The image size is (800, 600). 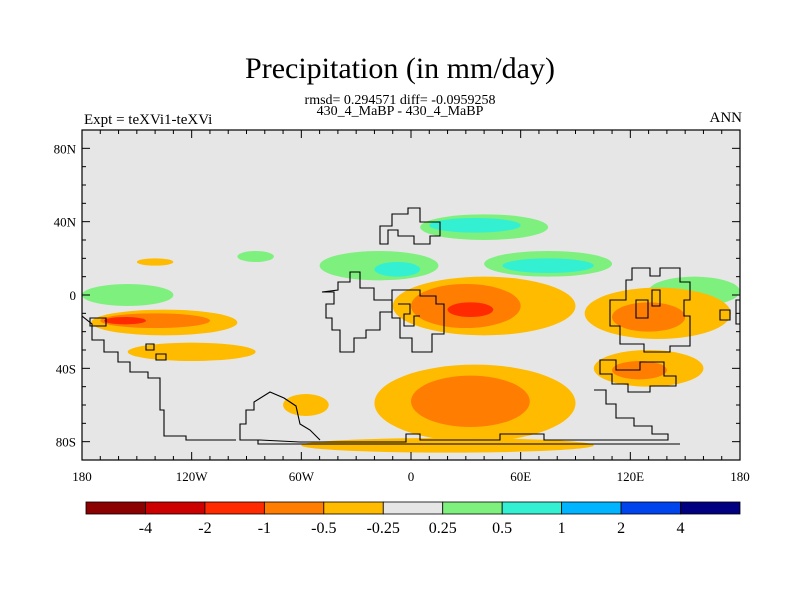 I want to click on y-tick-label: 80N, so click(x=65, y=148).